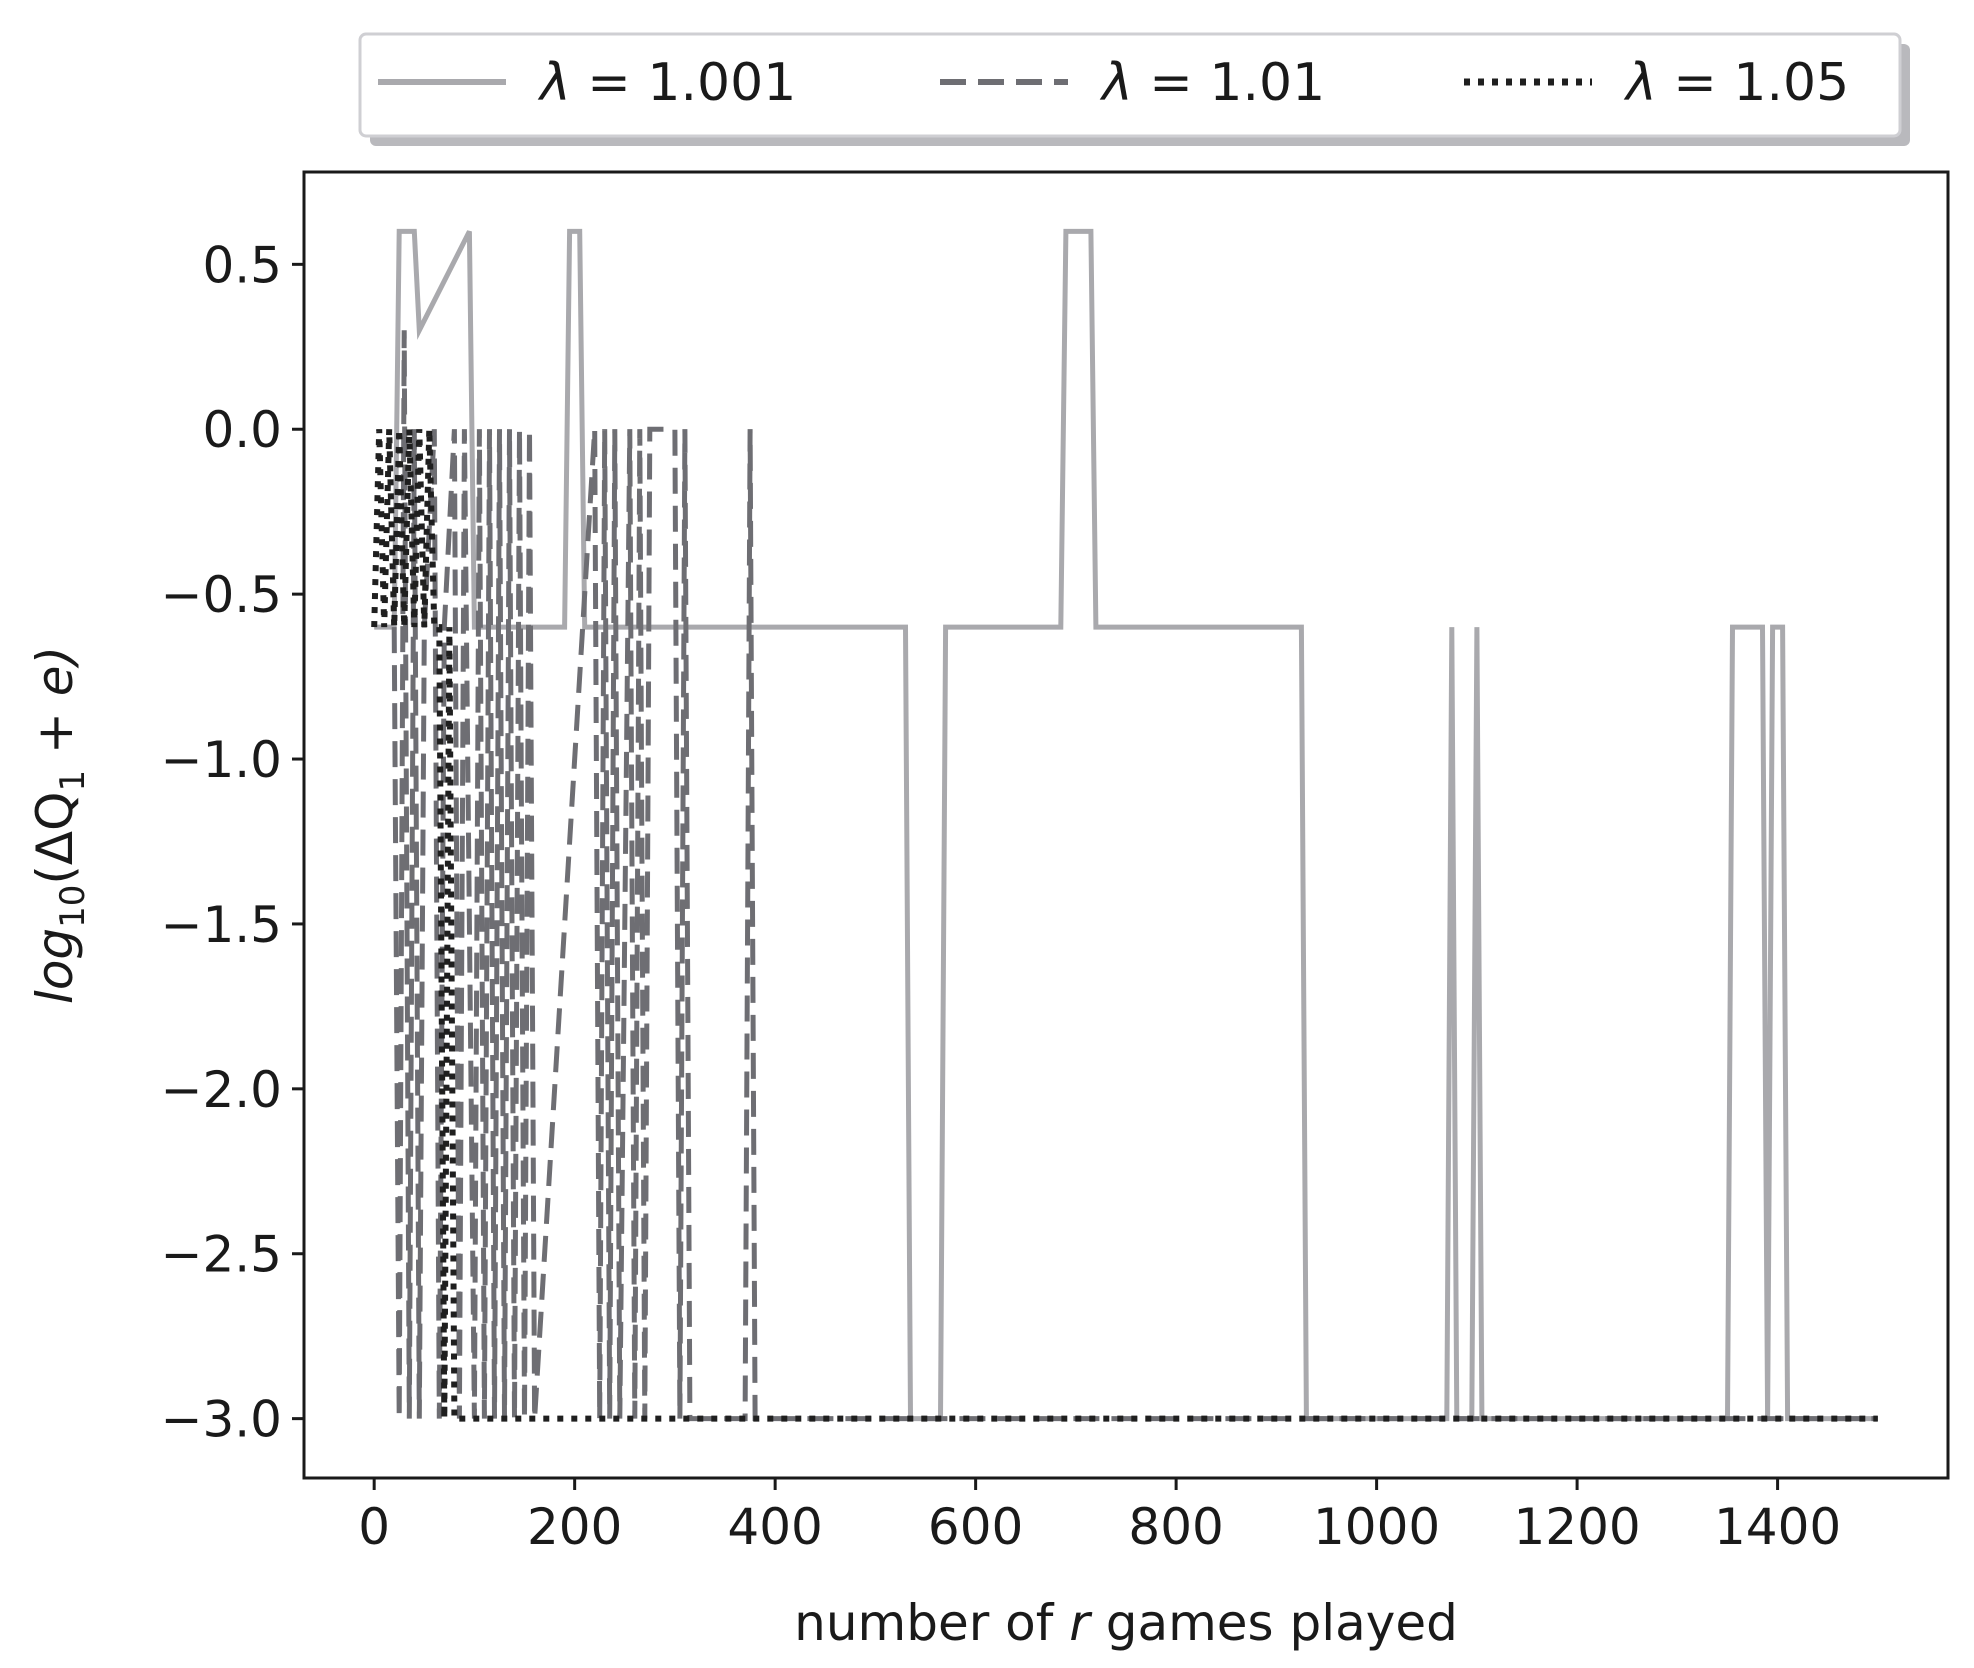 This screenshot has height=1668, width=1974. I want to click on legend-label-3: λ = 1.05, so click(1736, 83).